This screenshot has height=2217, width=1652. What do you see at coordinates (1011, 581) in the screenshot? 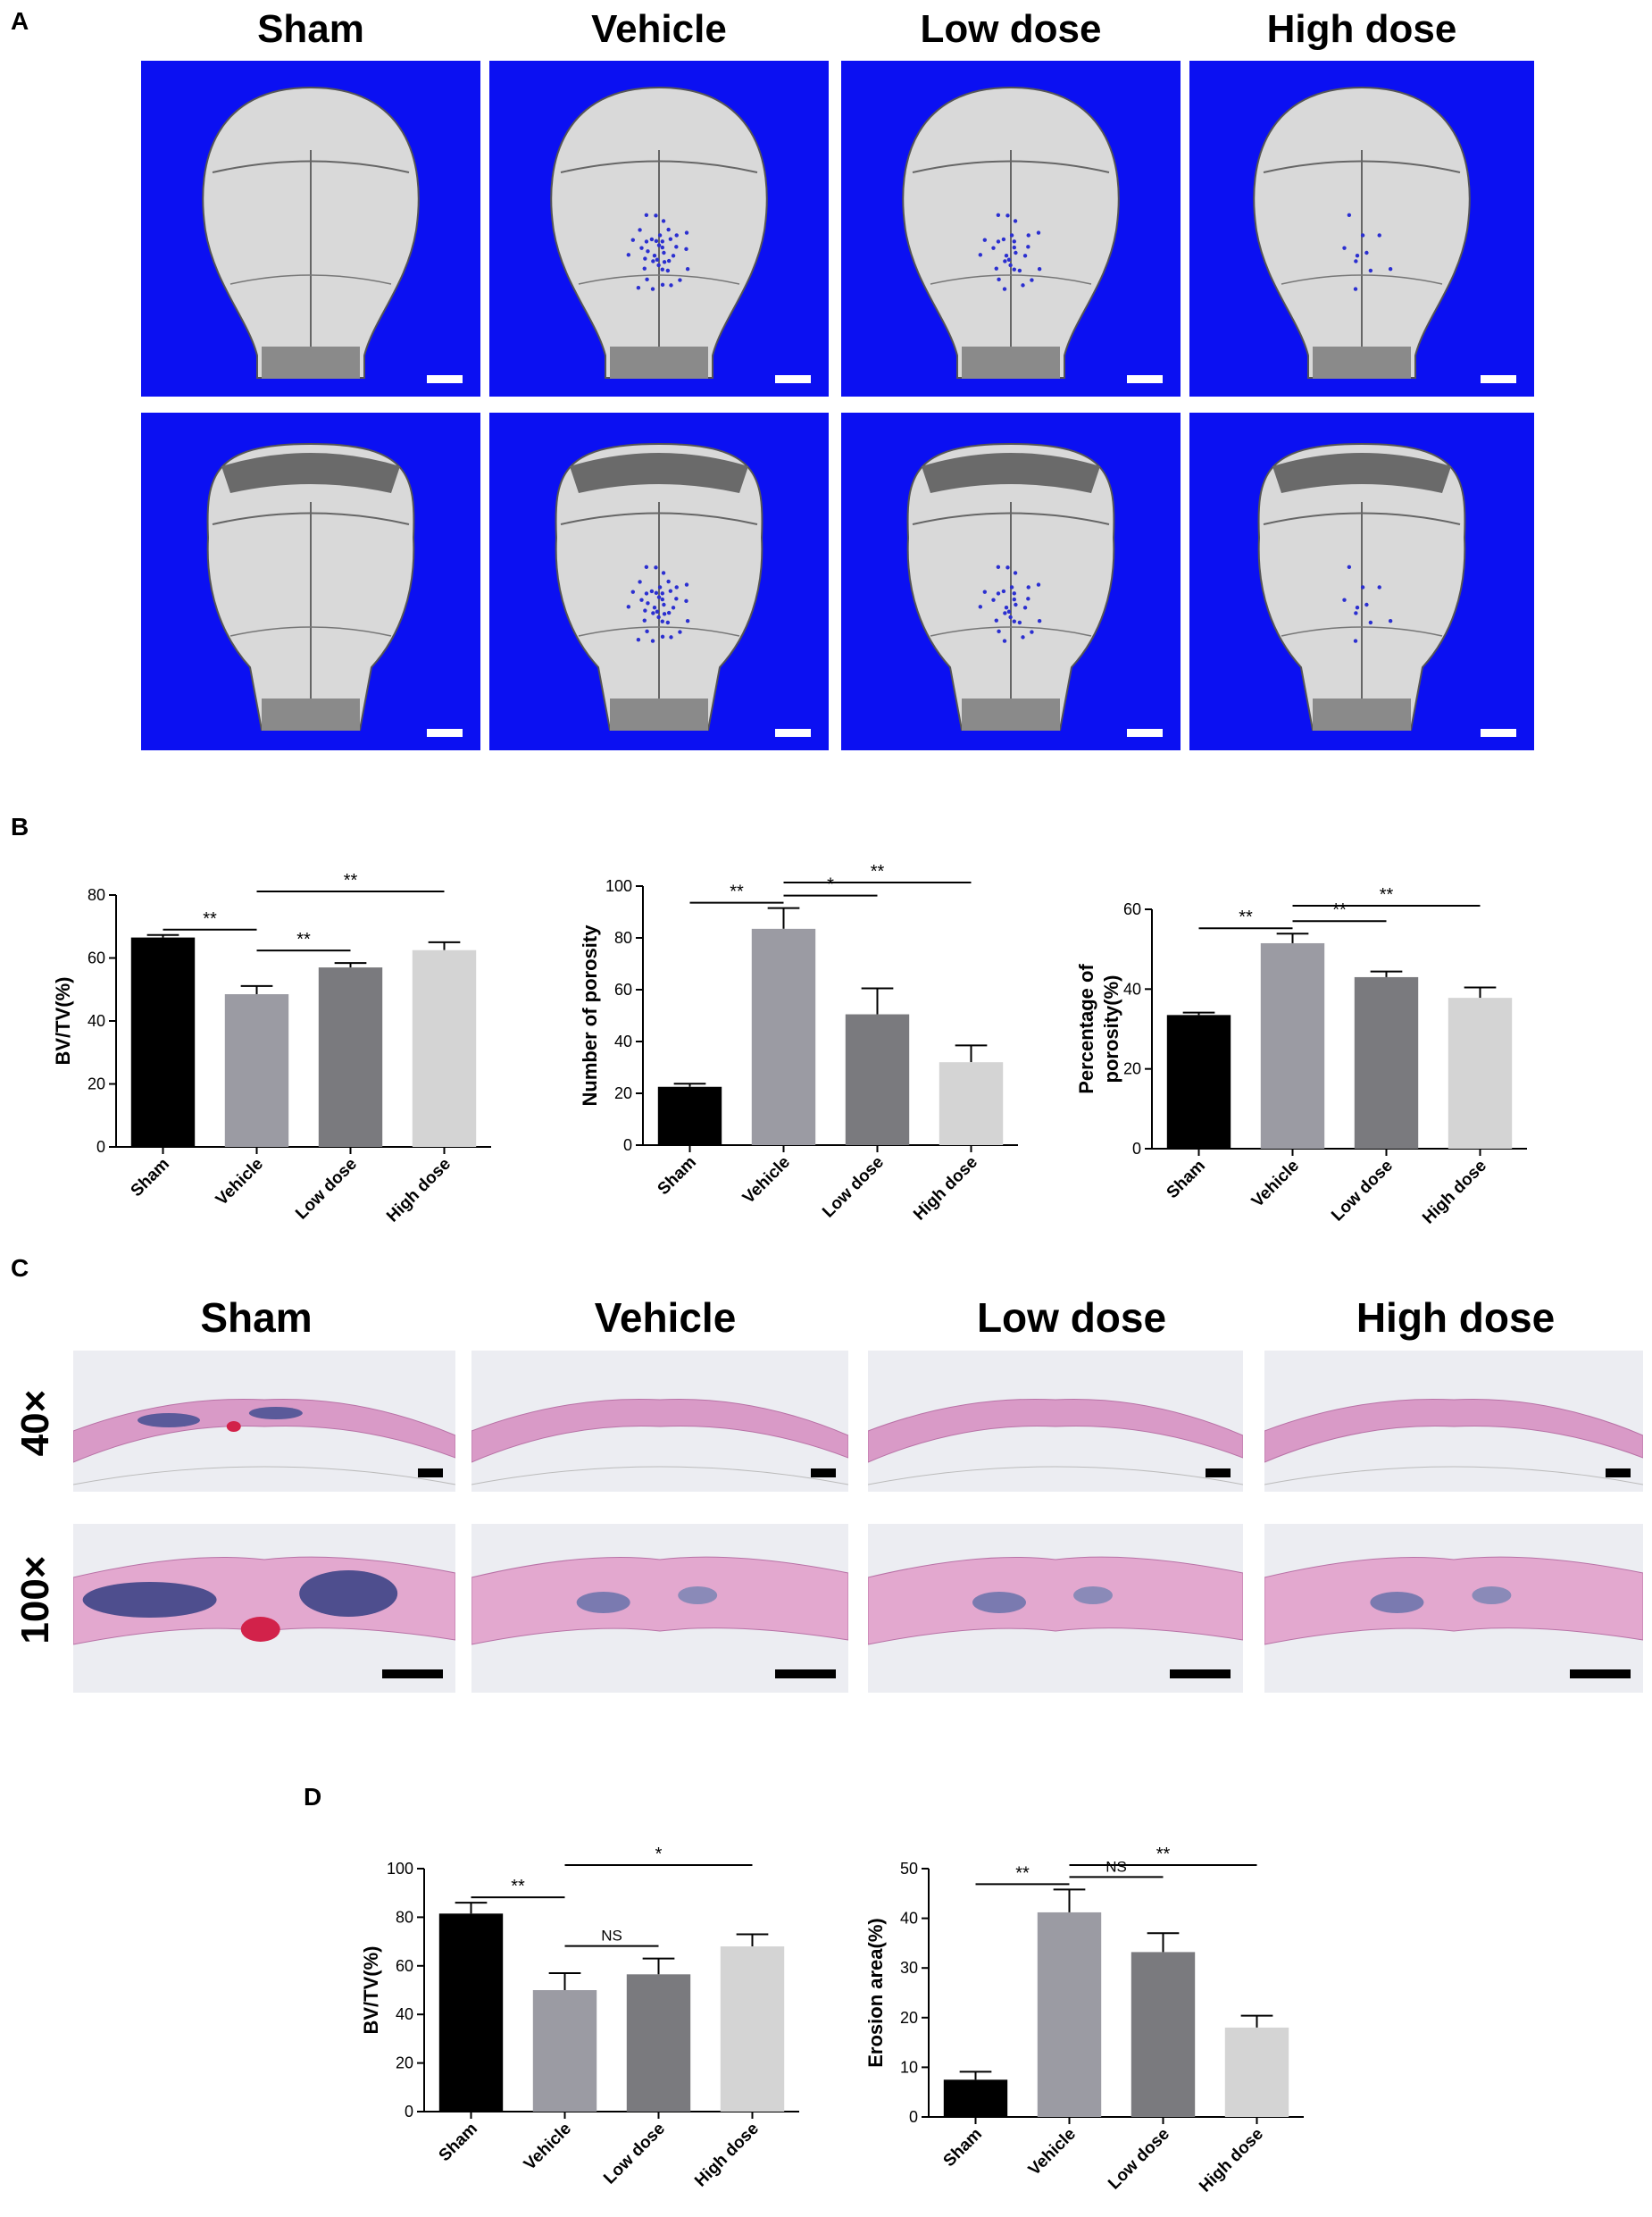
I see `micro-ct-image-bottom-low-dose` at bounding box center [1011, 581].